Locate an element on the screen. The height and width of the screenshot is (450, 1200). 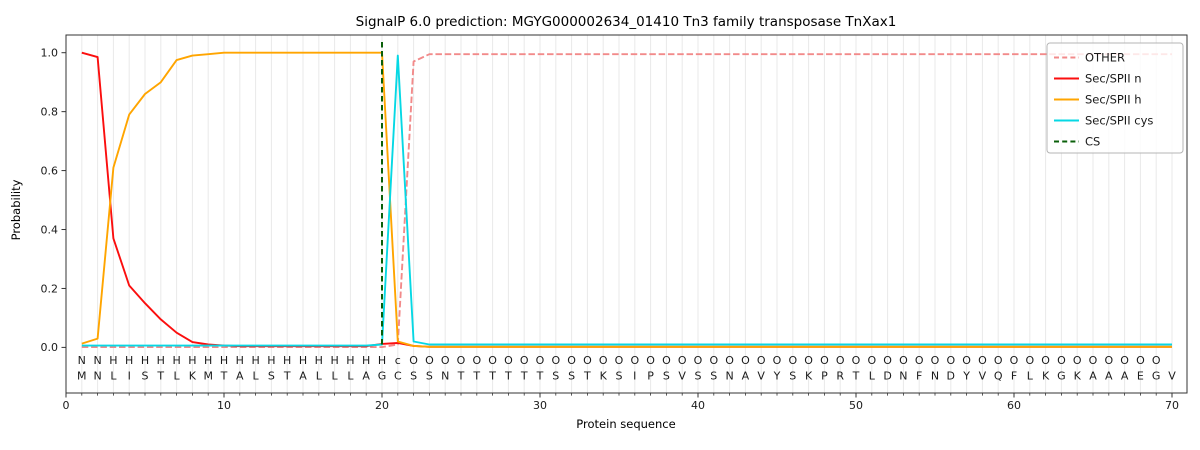
annotation-letter: c is located at coordinates (398, 360).